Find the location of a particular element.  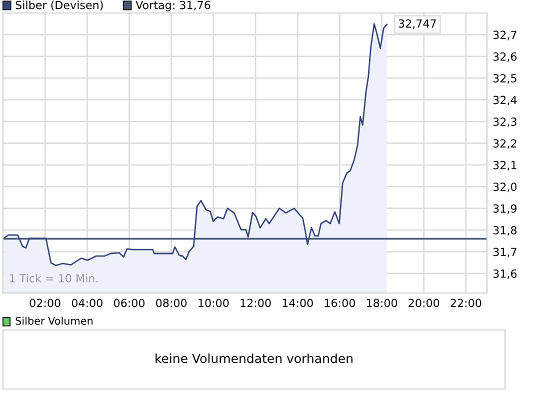

y-tick-label: 31,7 is located at coordinates (504, 253).